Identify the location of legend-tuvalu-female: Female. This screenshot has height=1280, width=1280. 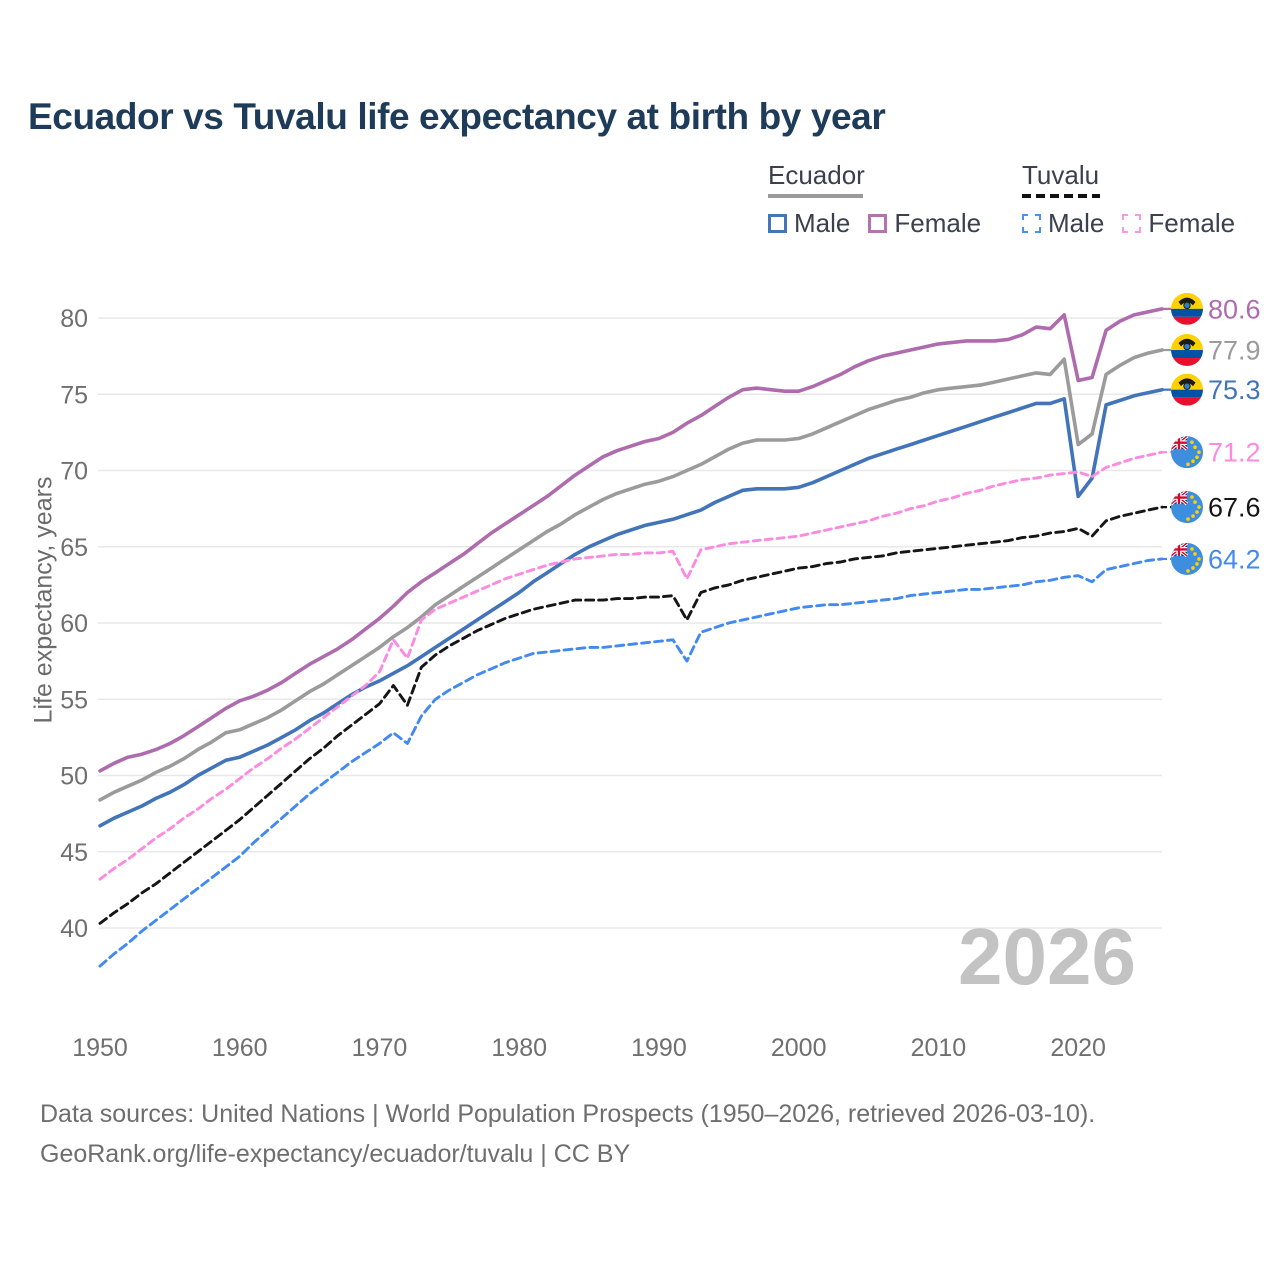
(1178, 223).